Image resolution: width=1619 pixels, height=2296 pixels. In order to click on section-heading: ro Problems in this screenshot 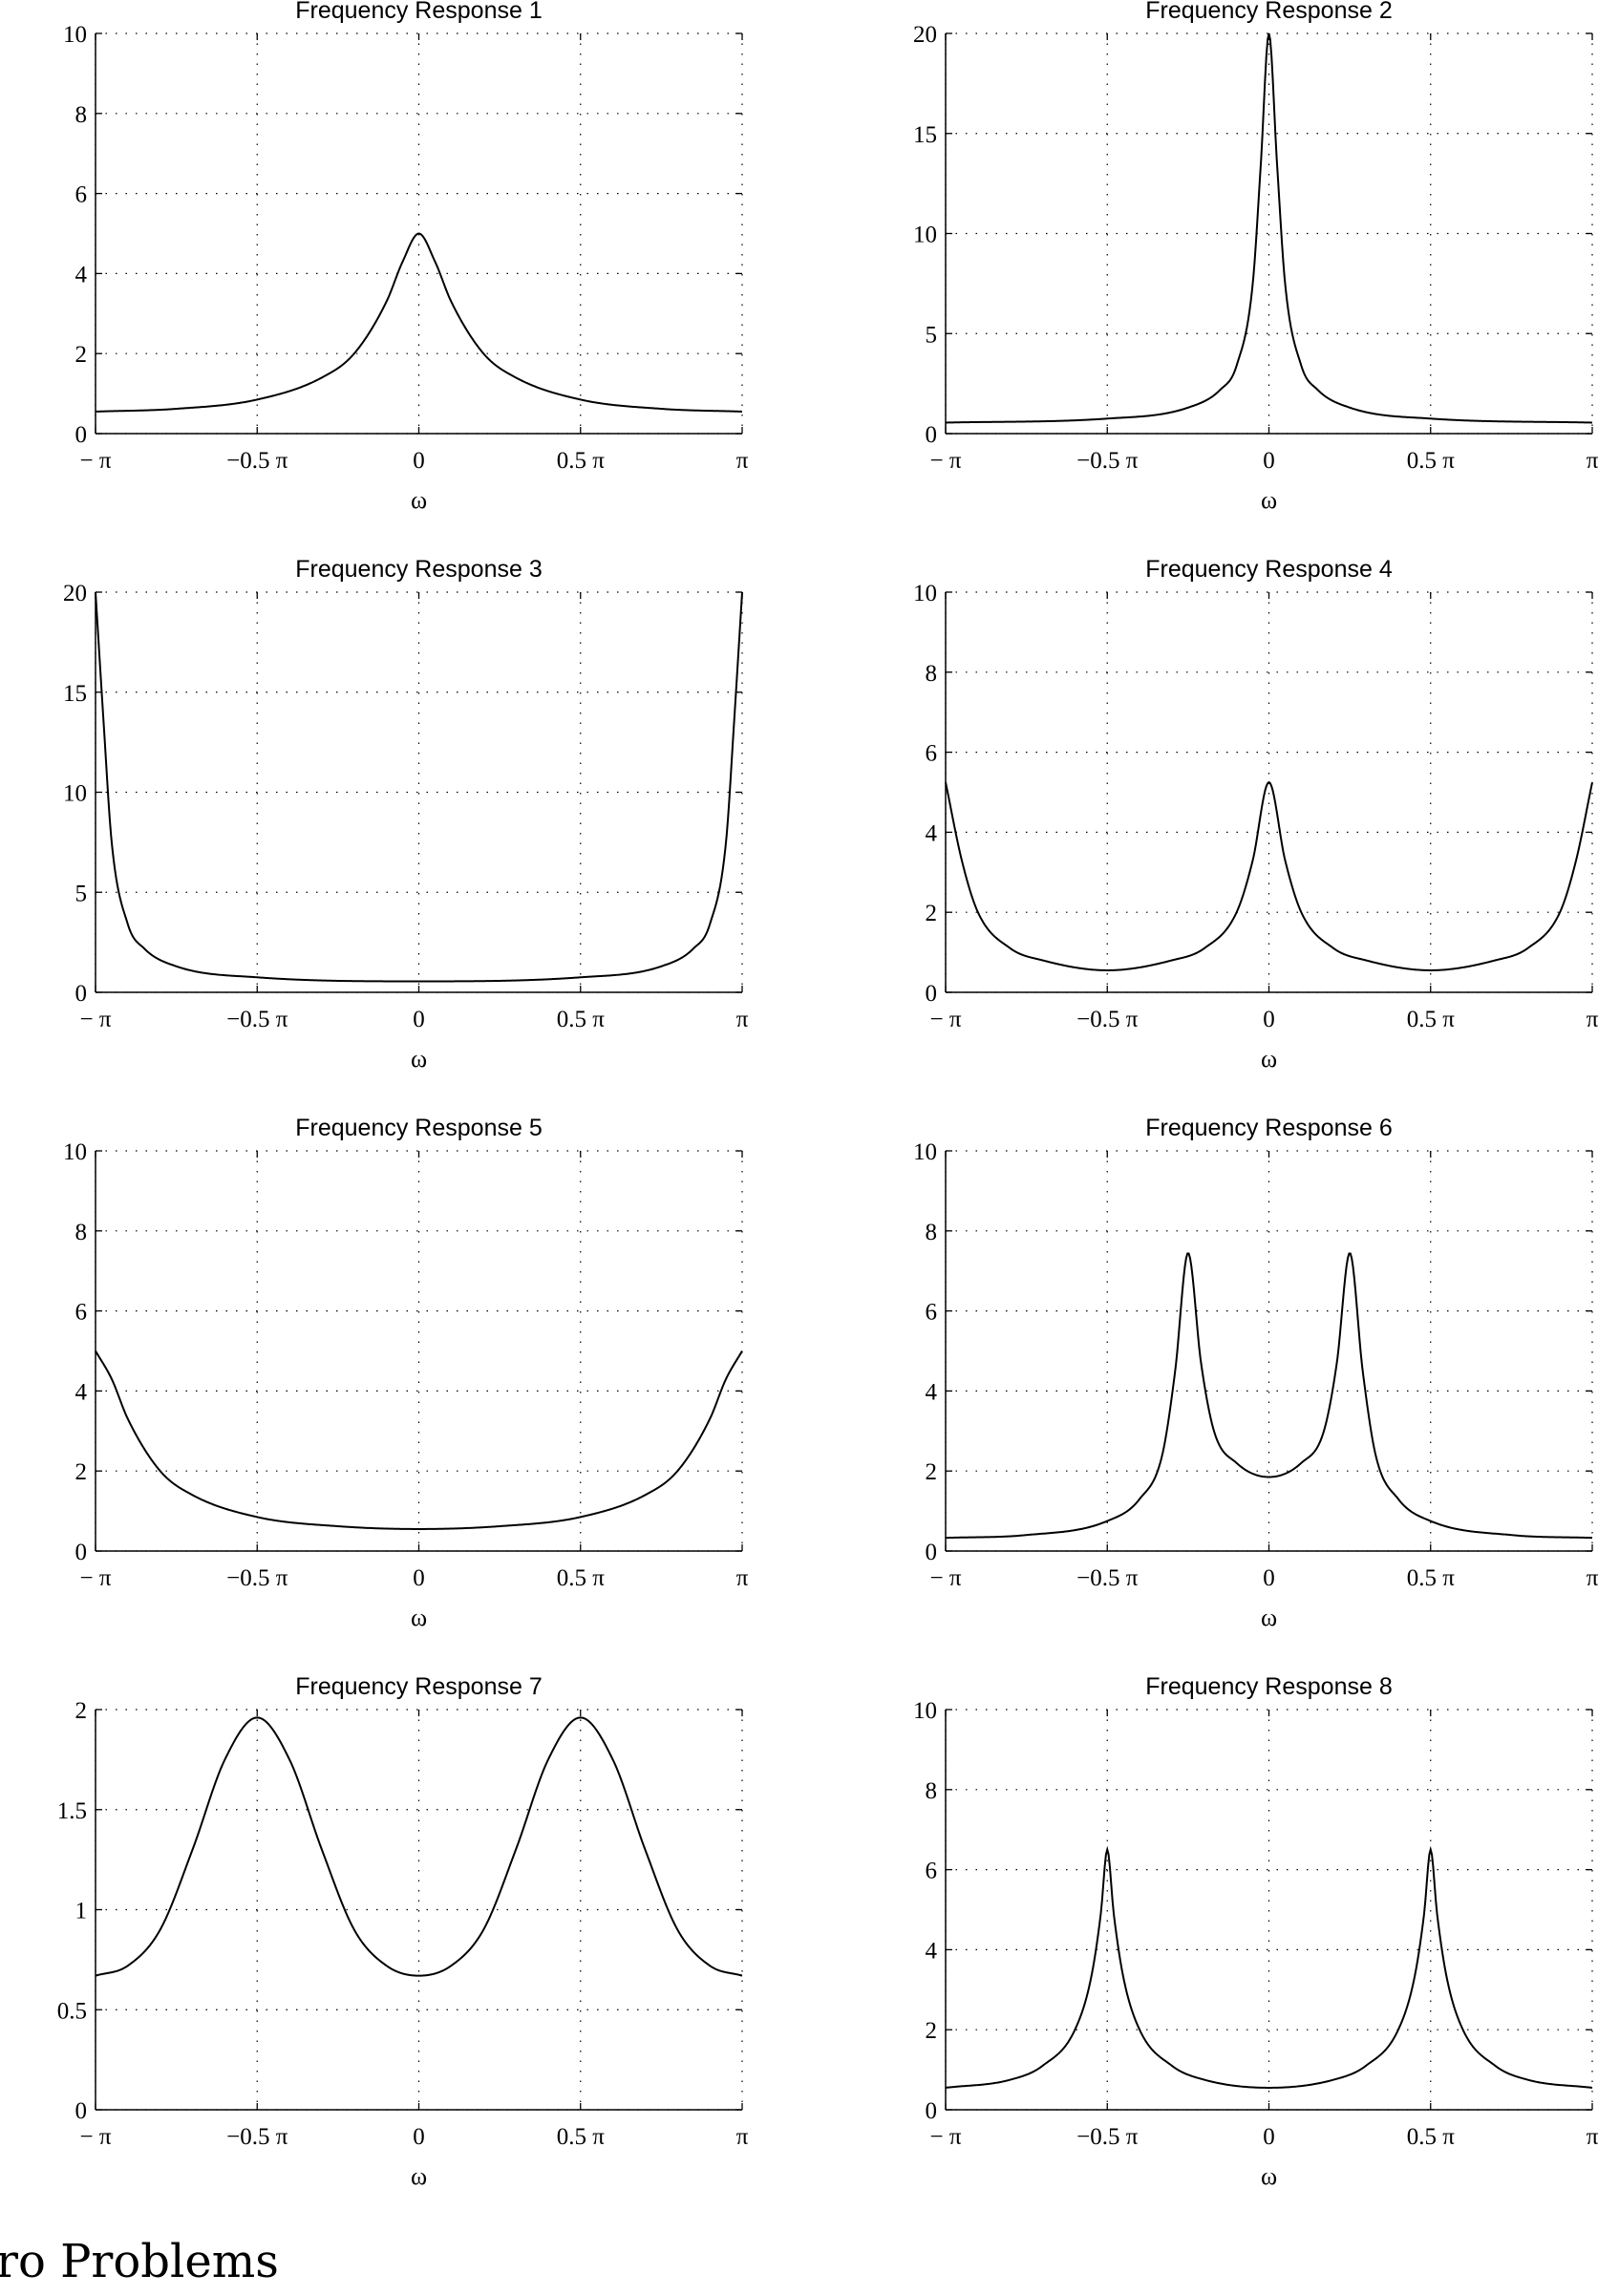, I will do `click(139, 2261)`.